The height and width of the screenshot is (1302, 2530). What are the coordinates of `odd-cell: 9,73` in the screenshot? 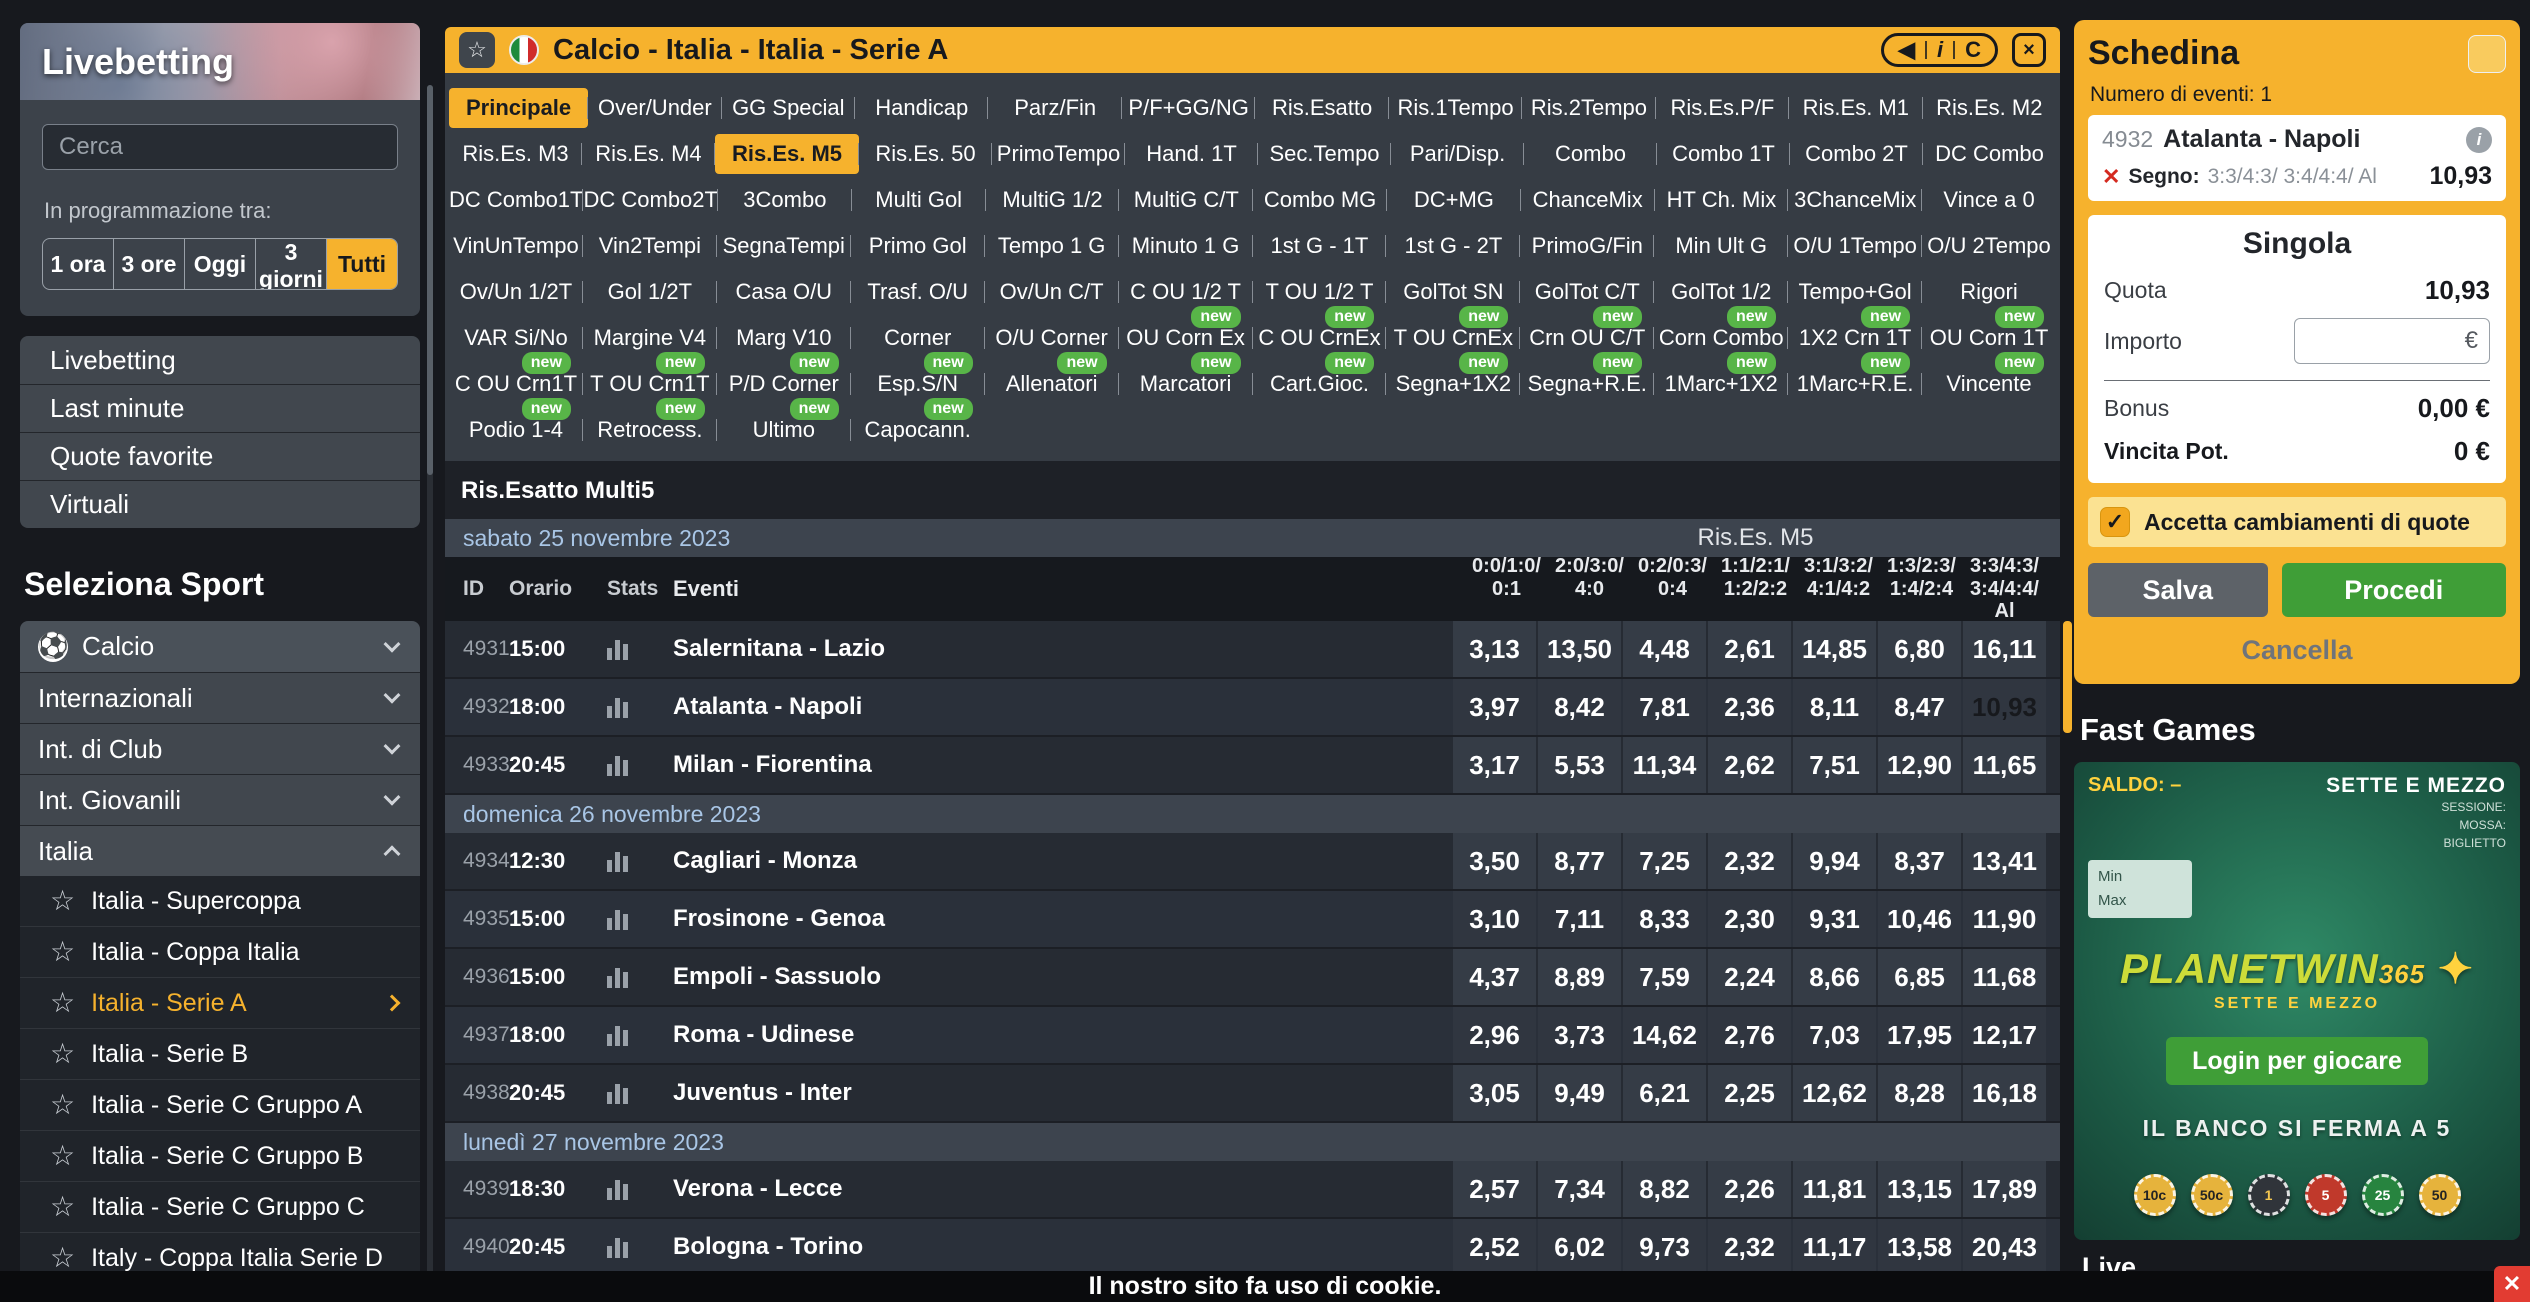 It's located at (1664, 1247).